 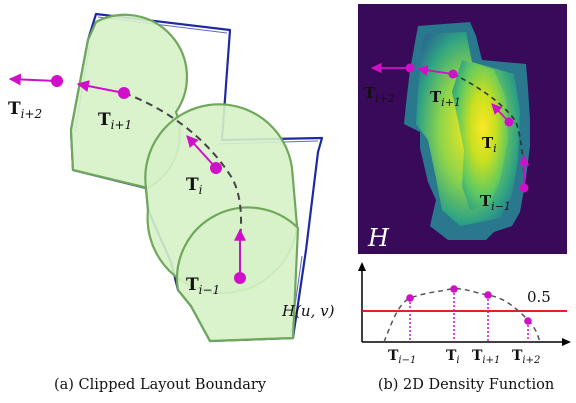 I want to click on heatmap-region-core, so click(x=480, y=135).